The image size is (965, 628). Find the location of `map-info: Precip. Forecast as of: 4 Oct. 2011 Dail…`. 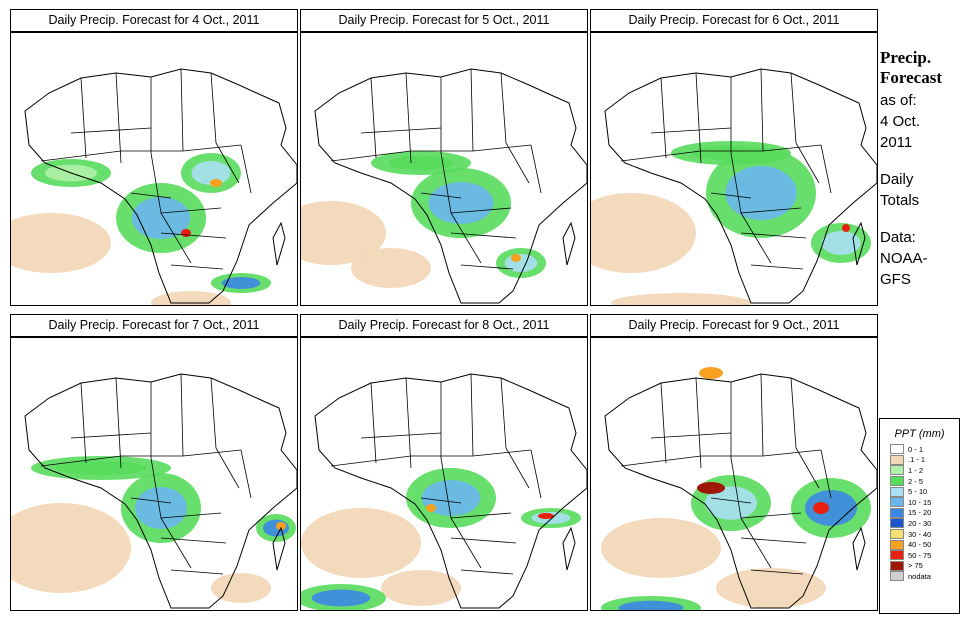

map-info: Precip. Forecast as of: 4 Oct. 2011 Dail… is located at coordinates (920, 169).